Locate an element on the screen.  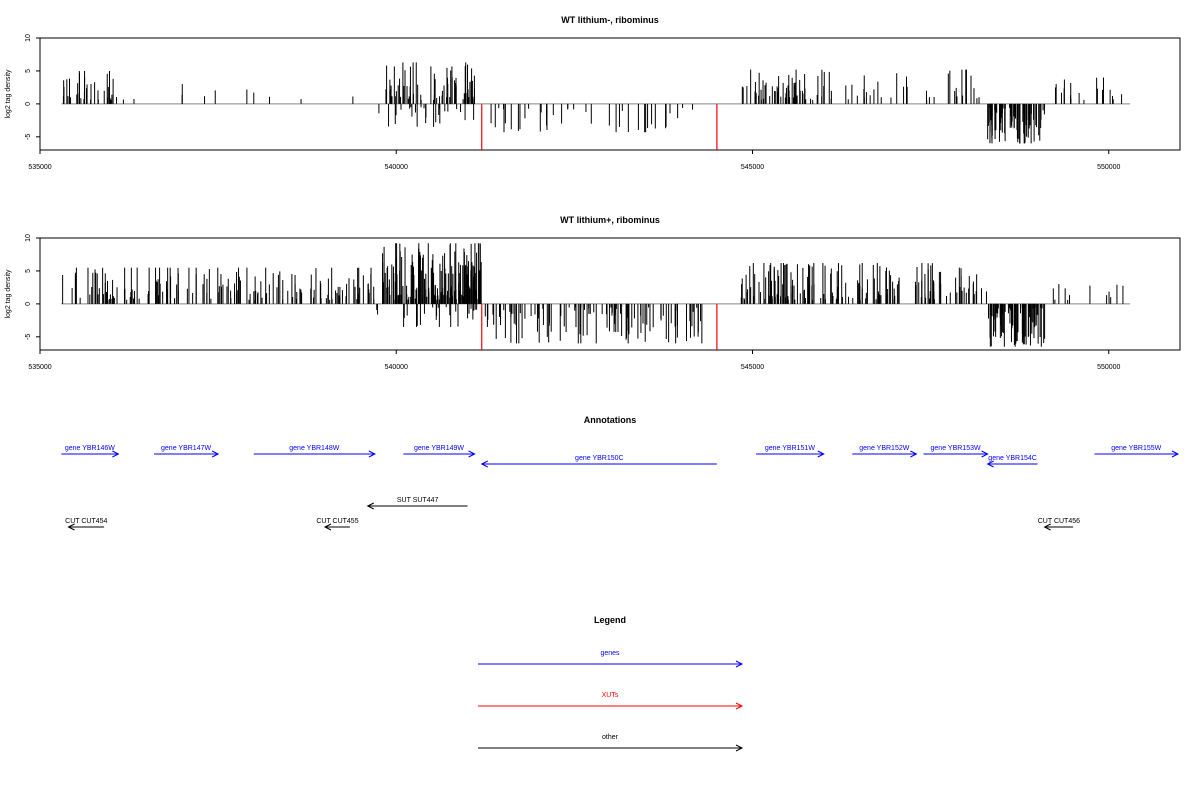
feature-label: CUT CUT454 is located at coordinates (86, 521).